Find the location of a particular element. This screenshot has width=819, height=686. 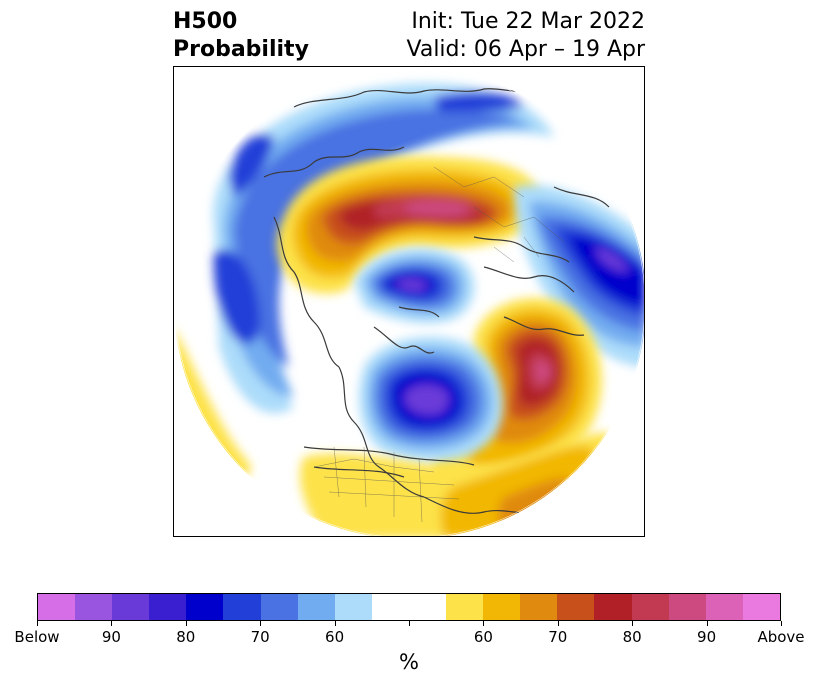

title-product: Probability is located at coordinates (241, 49).